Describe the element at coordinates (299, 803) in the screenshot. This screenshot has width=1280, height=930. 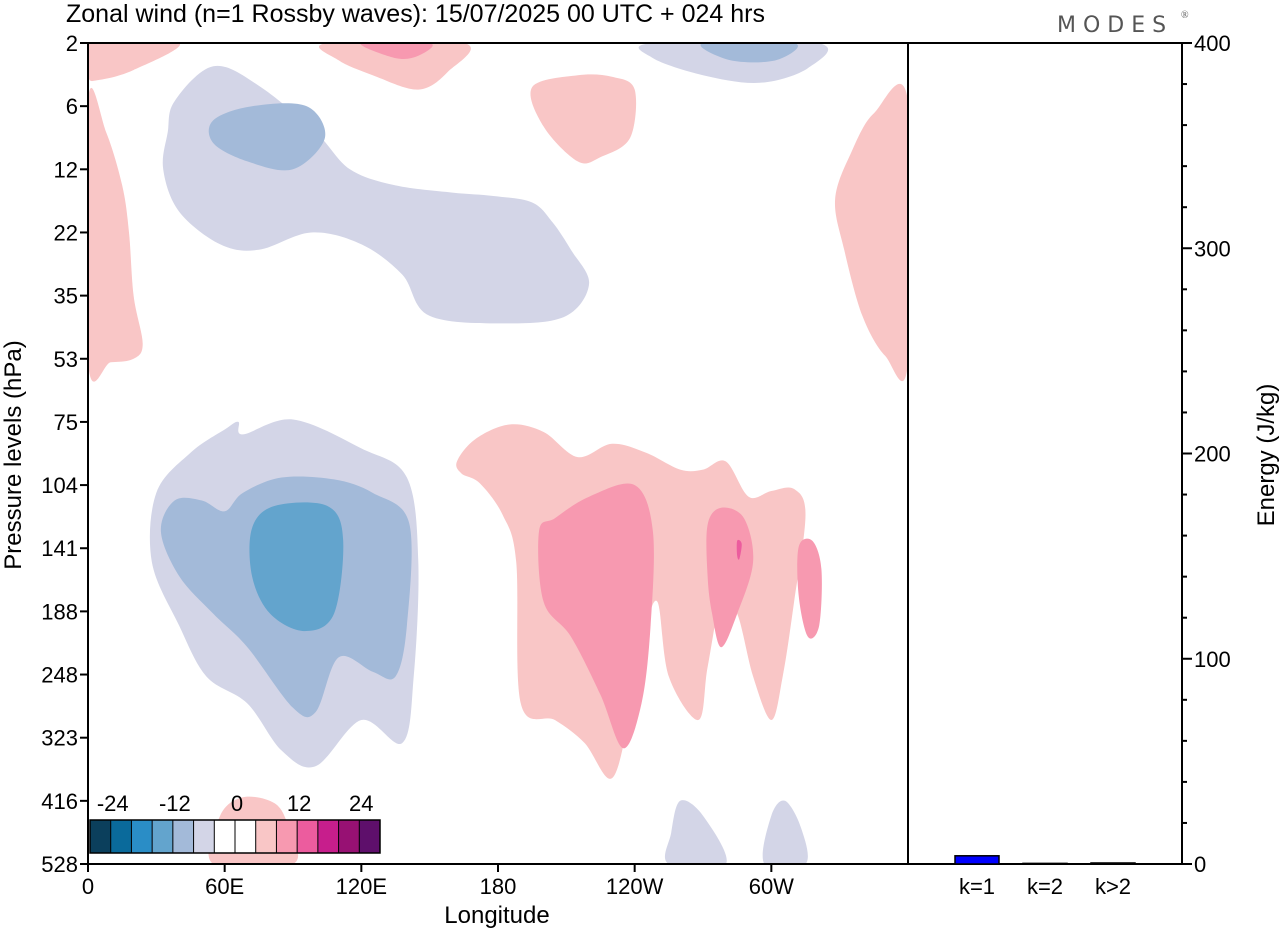
I see `colorbar-tick-label: 12` at that location.